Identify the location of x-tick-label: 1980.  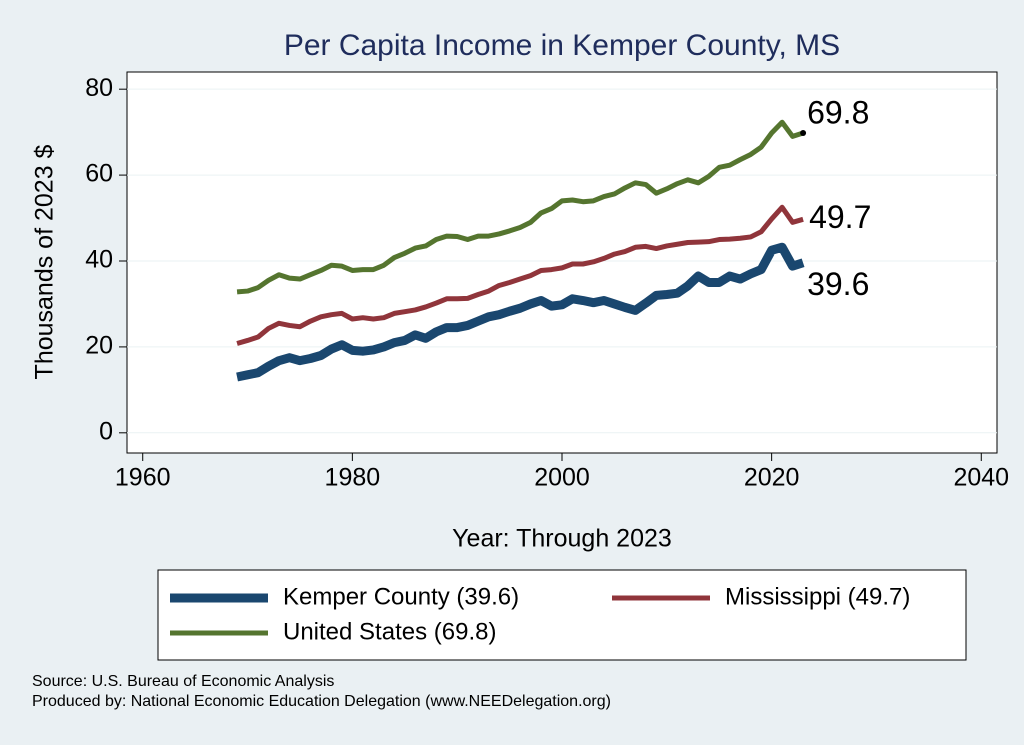
(353, 478).